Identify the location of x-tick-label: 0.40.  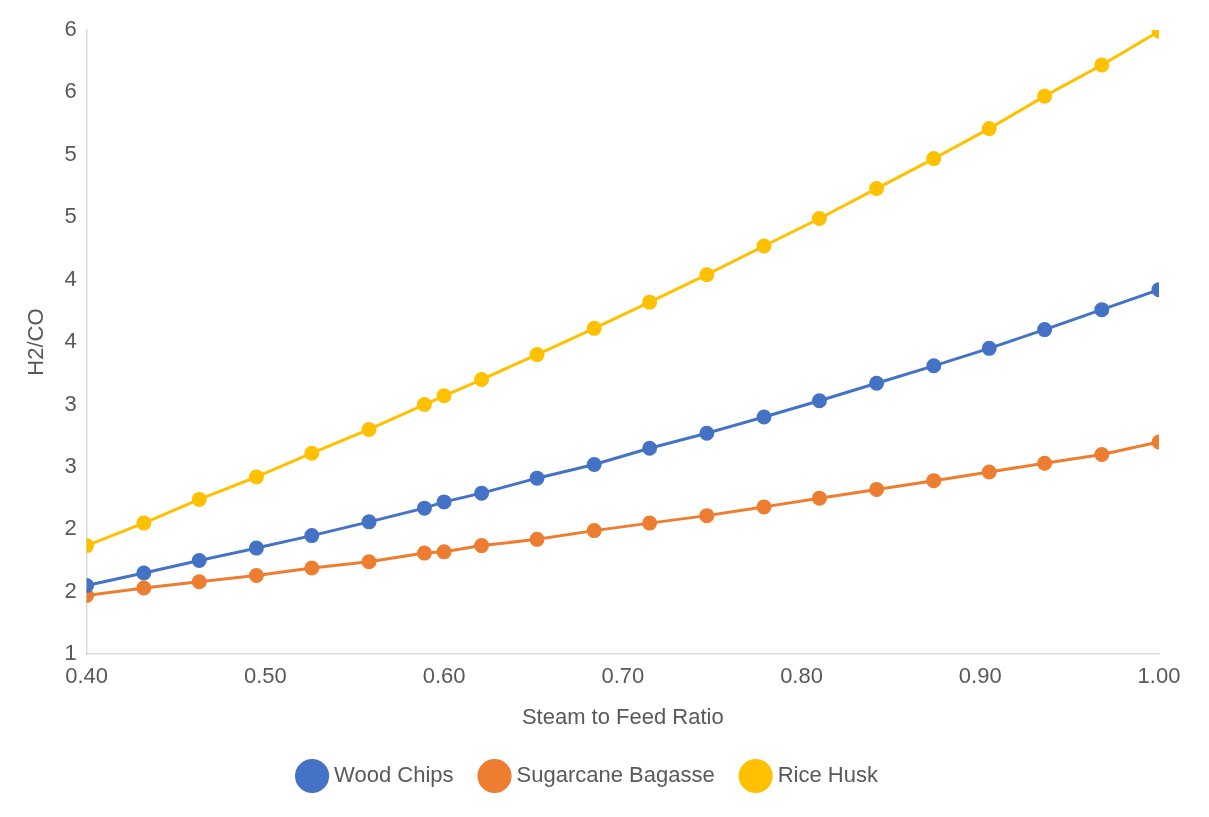
(87, 676).